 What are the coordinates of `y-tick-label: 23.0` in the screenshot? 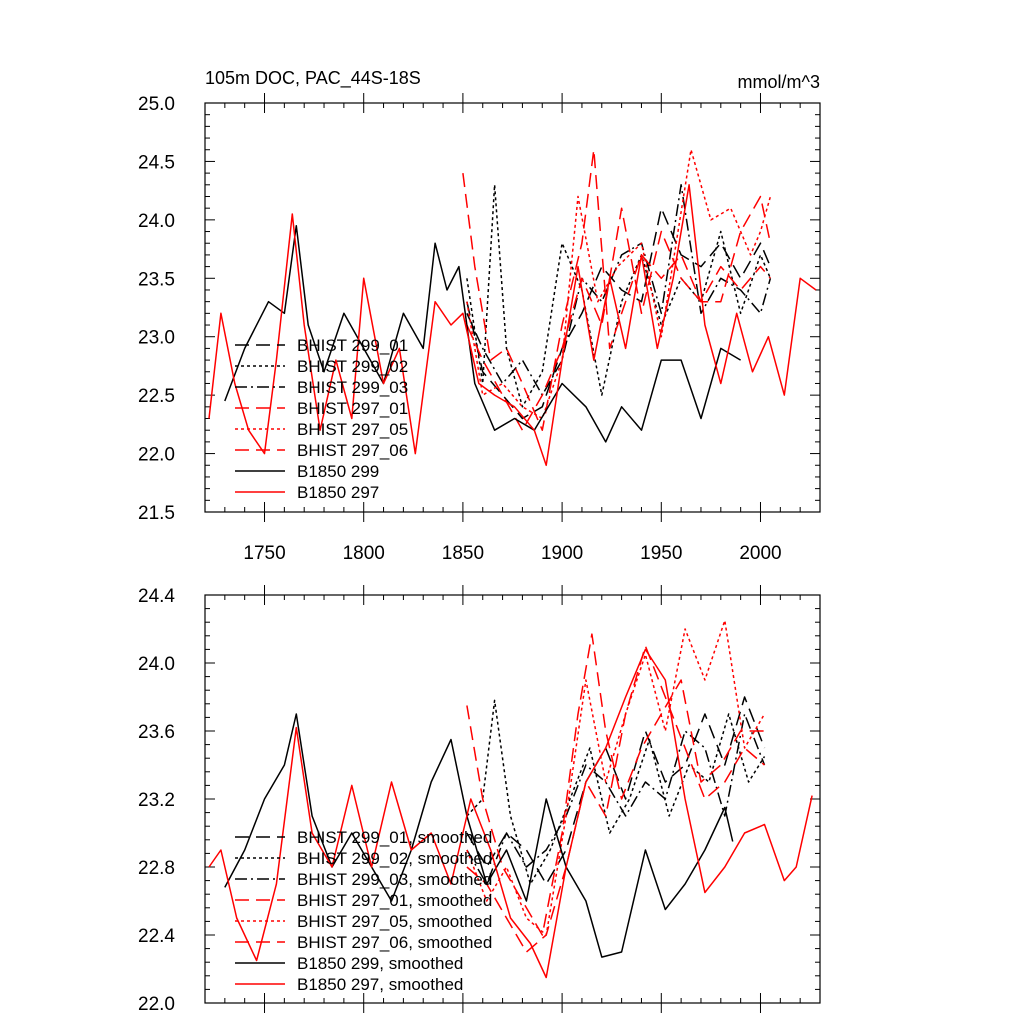 It's located at (156, 338).